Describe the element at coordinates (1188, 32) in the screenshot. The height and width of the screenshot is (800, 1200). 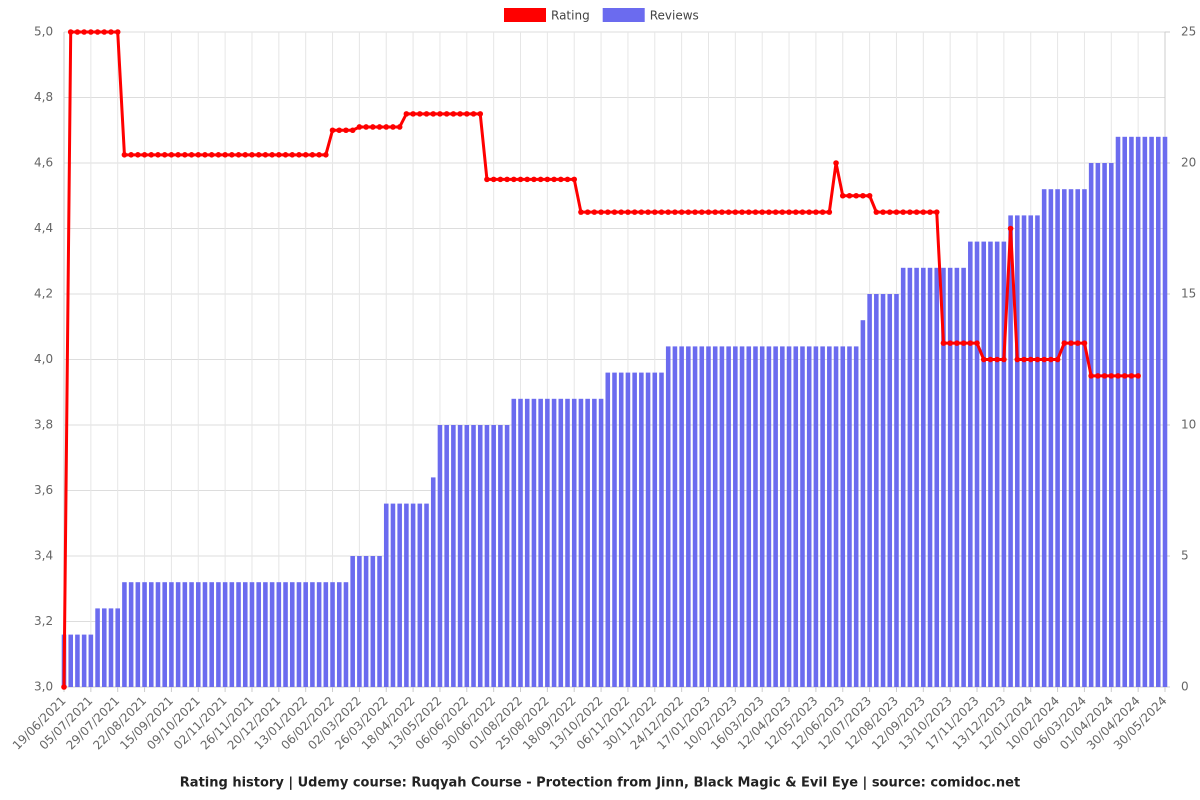
I see `y2-tick-label: 25` at that location.